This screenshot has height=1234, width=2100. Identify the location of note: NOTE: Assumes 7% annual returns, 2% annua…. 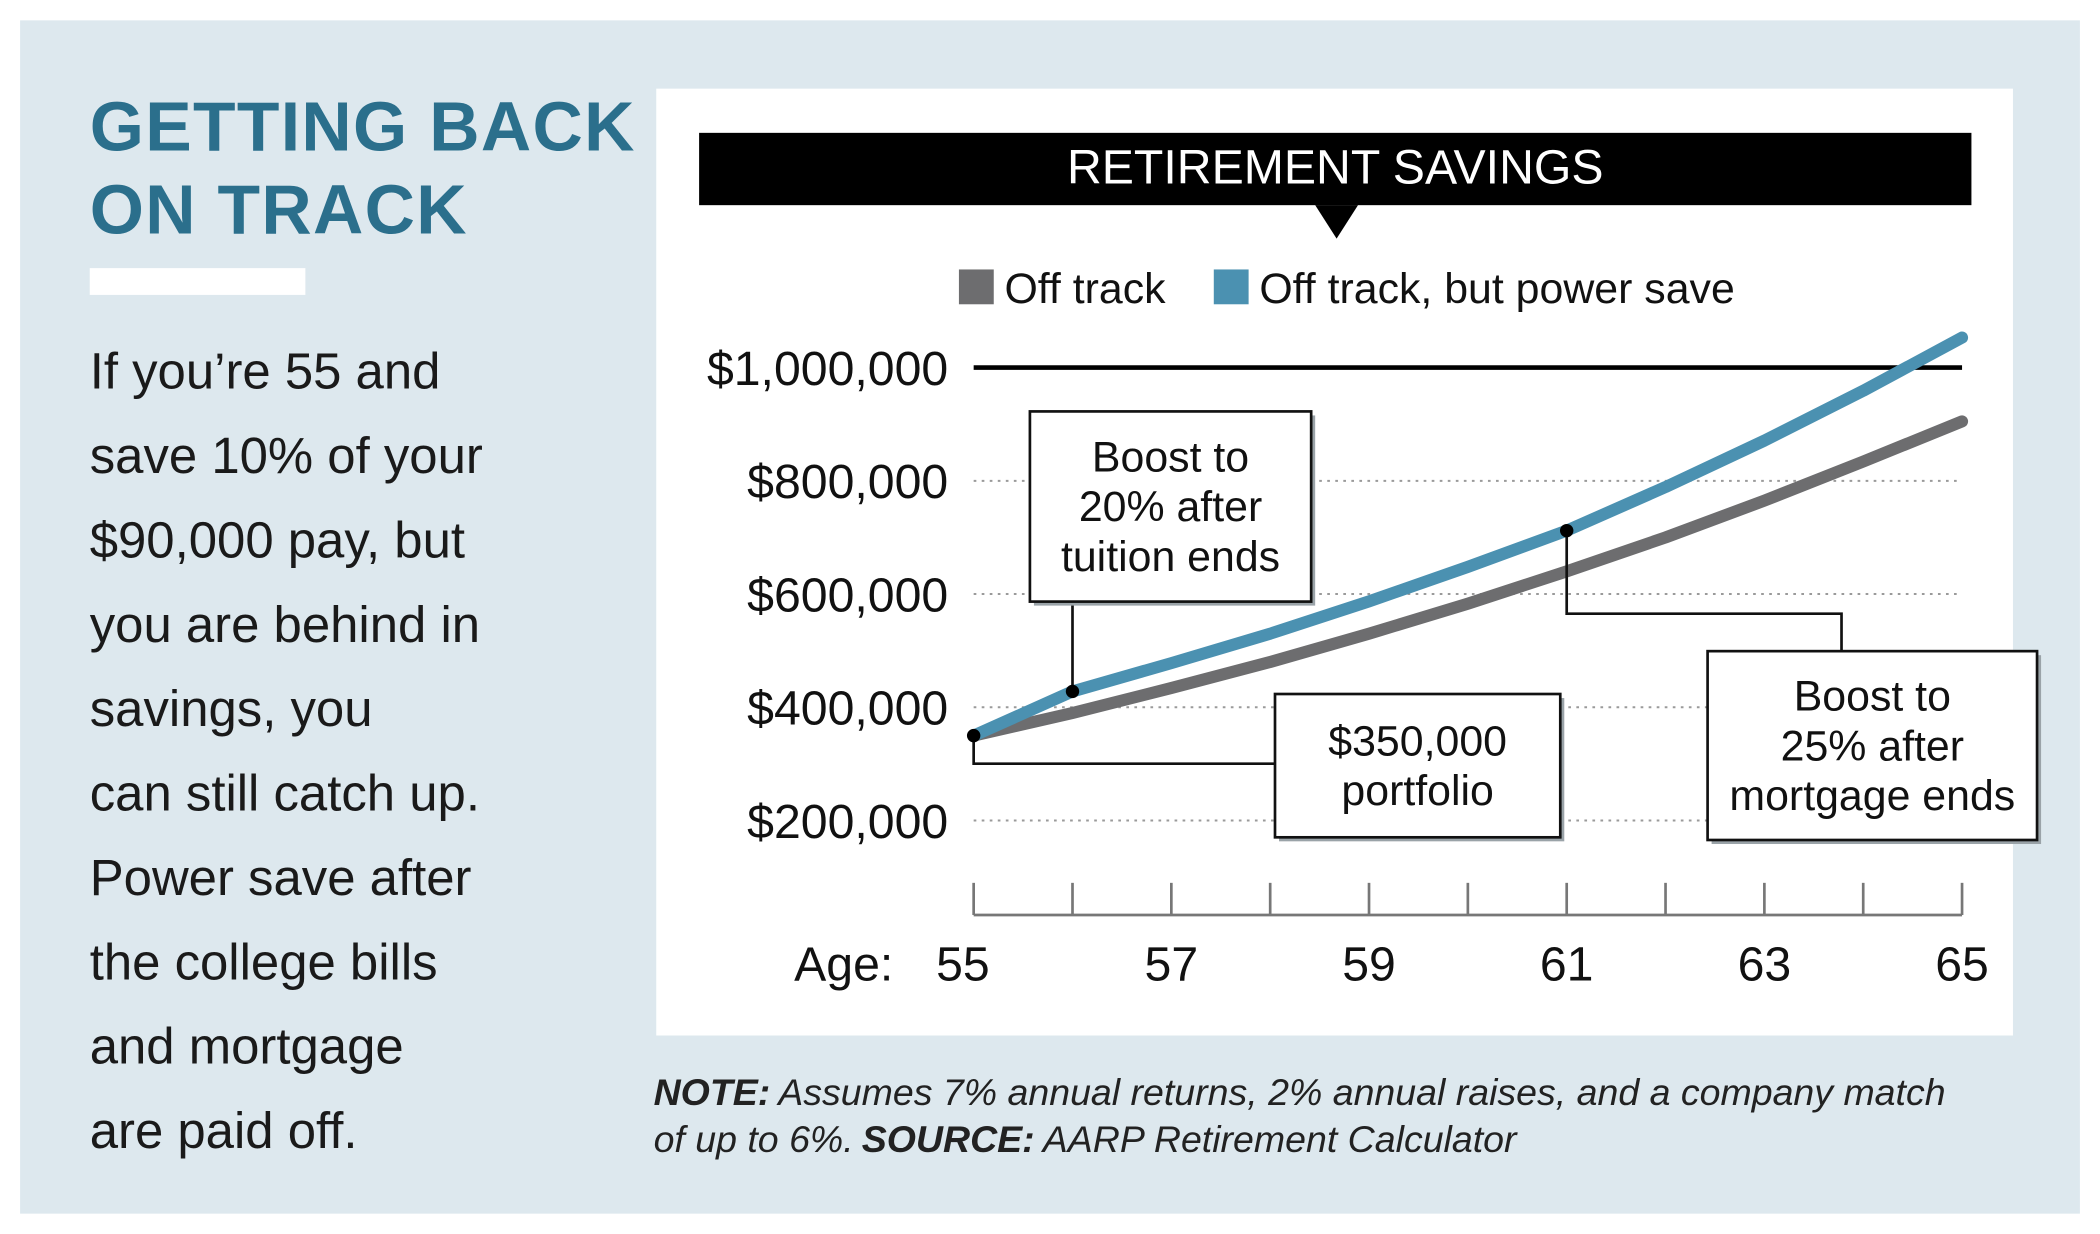
(1300, 1115).